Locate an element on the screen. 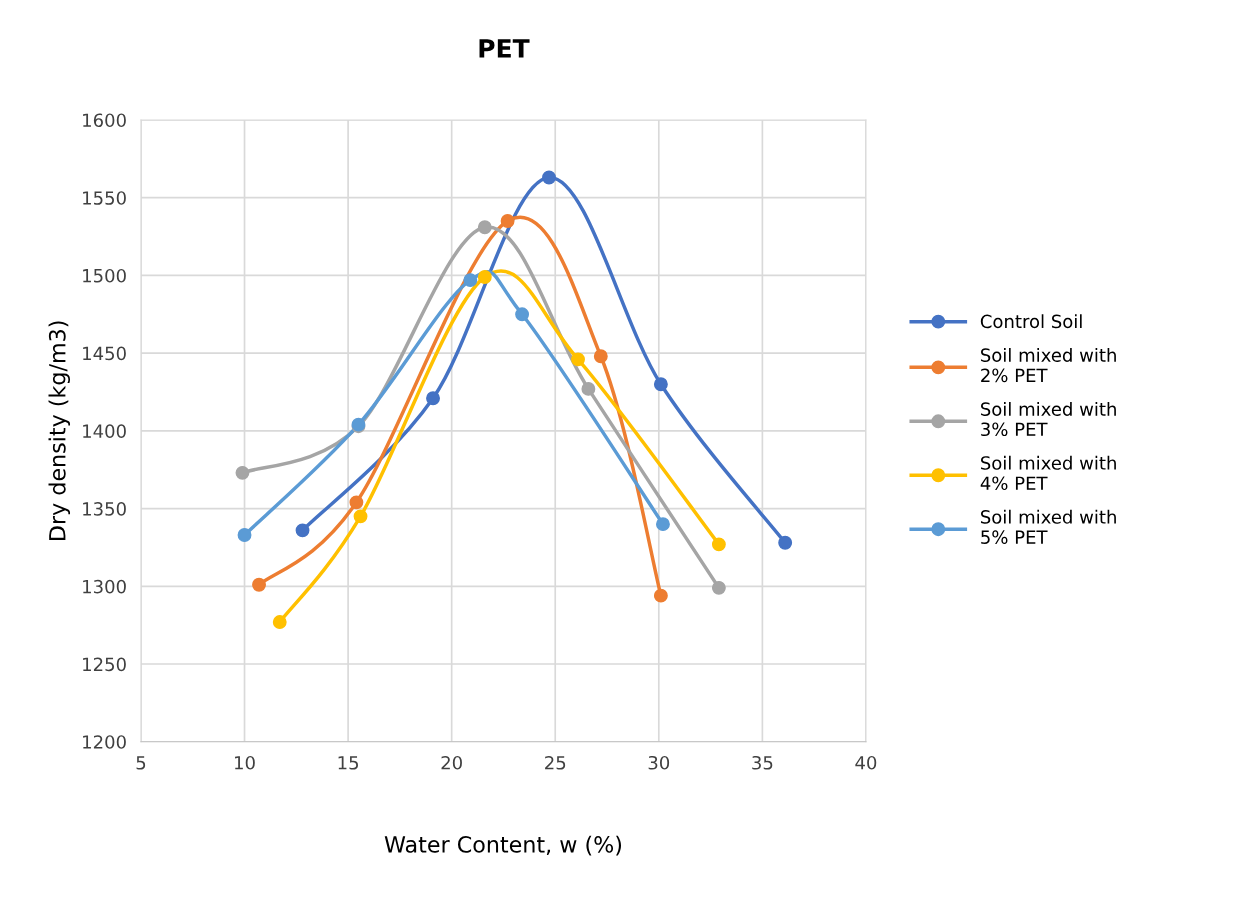  x-tick-label: 25 is located at coordinates (555, 762).